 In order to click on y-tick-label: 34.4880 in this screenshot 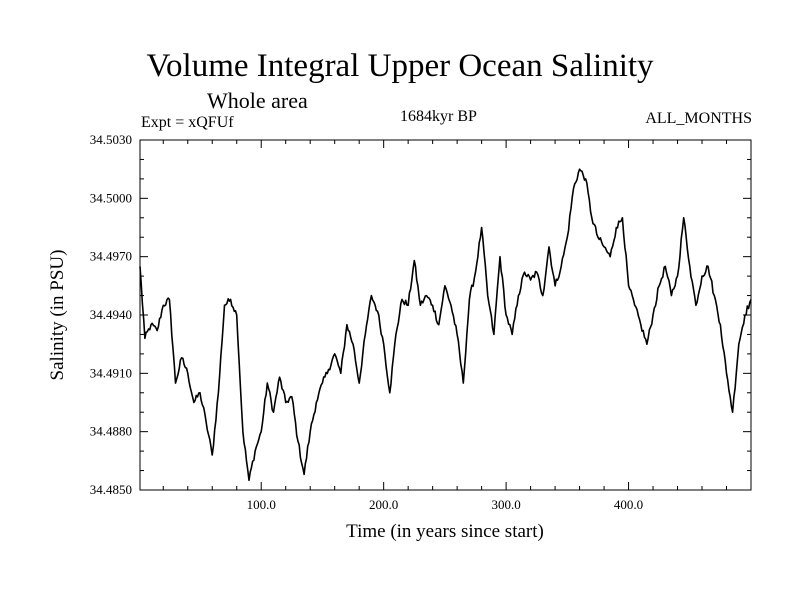, I will do `click(111, 431)`.